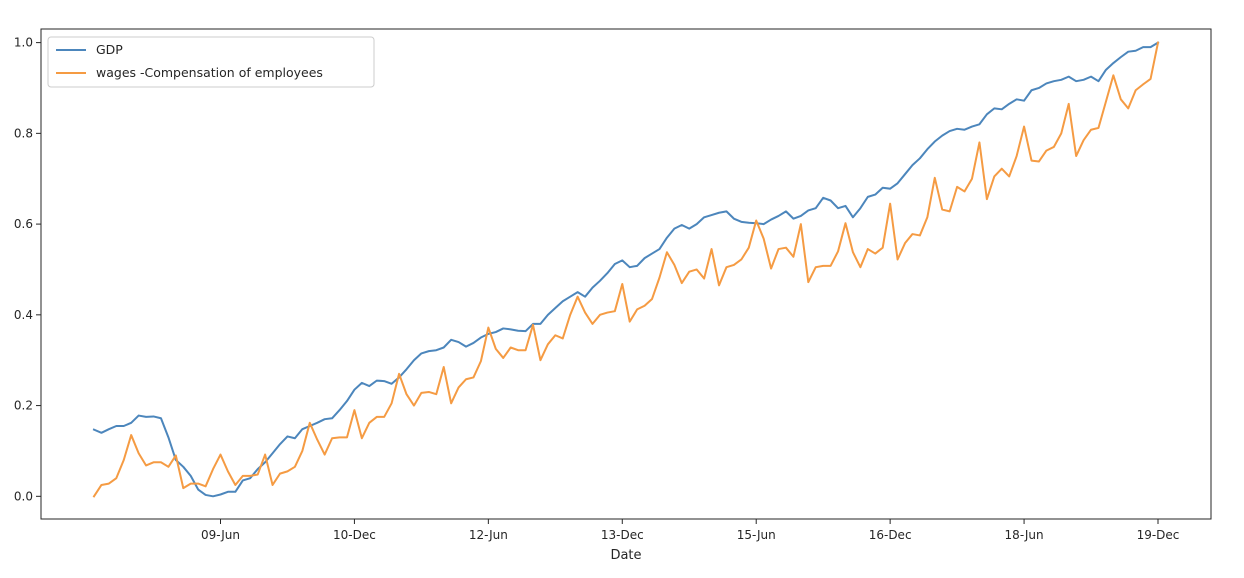  Describe the element at coordinates (1158, 535) in the screenshot. I see `x-tick-label: 19-Dec` at that location.